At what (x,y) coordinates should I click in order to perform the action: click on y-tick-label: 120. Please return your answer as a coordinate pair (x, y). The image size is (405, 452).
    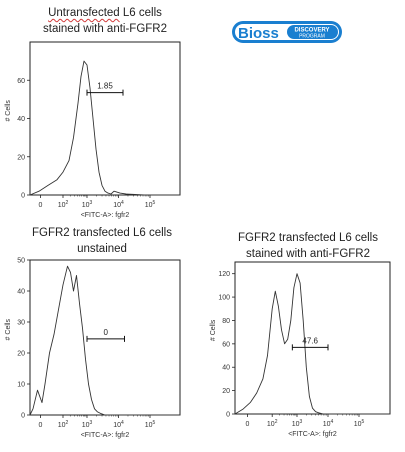
    Looking at the image, I should click on (224, 274).